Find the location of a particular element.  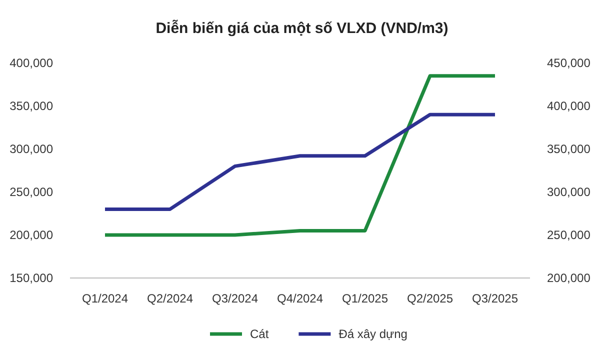

y-tick-label: 150,000 is located at coordinates (32, 277).